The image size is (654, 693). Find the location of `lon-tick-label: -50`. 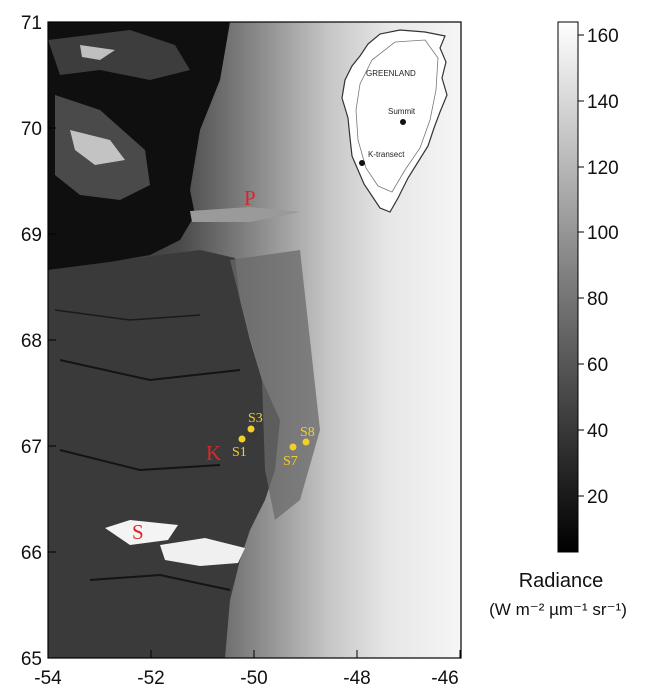

lon-tick-label: -50 is located at coordinates (253, 678).